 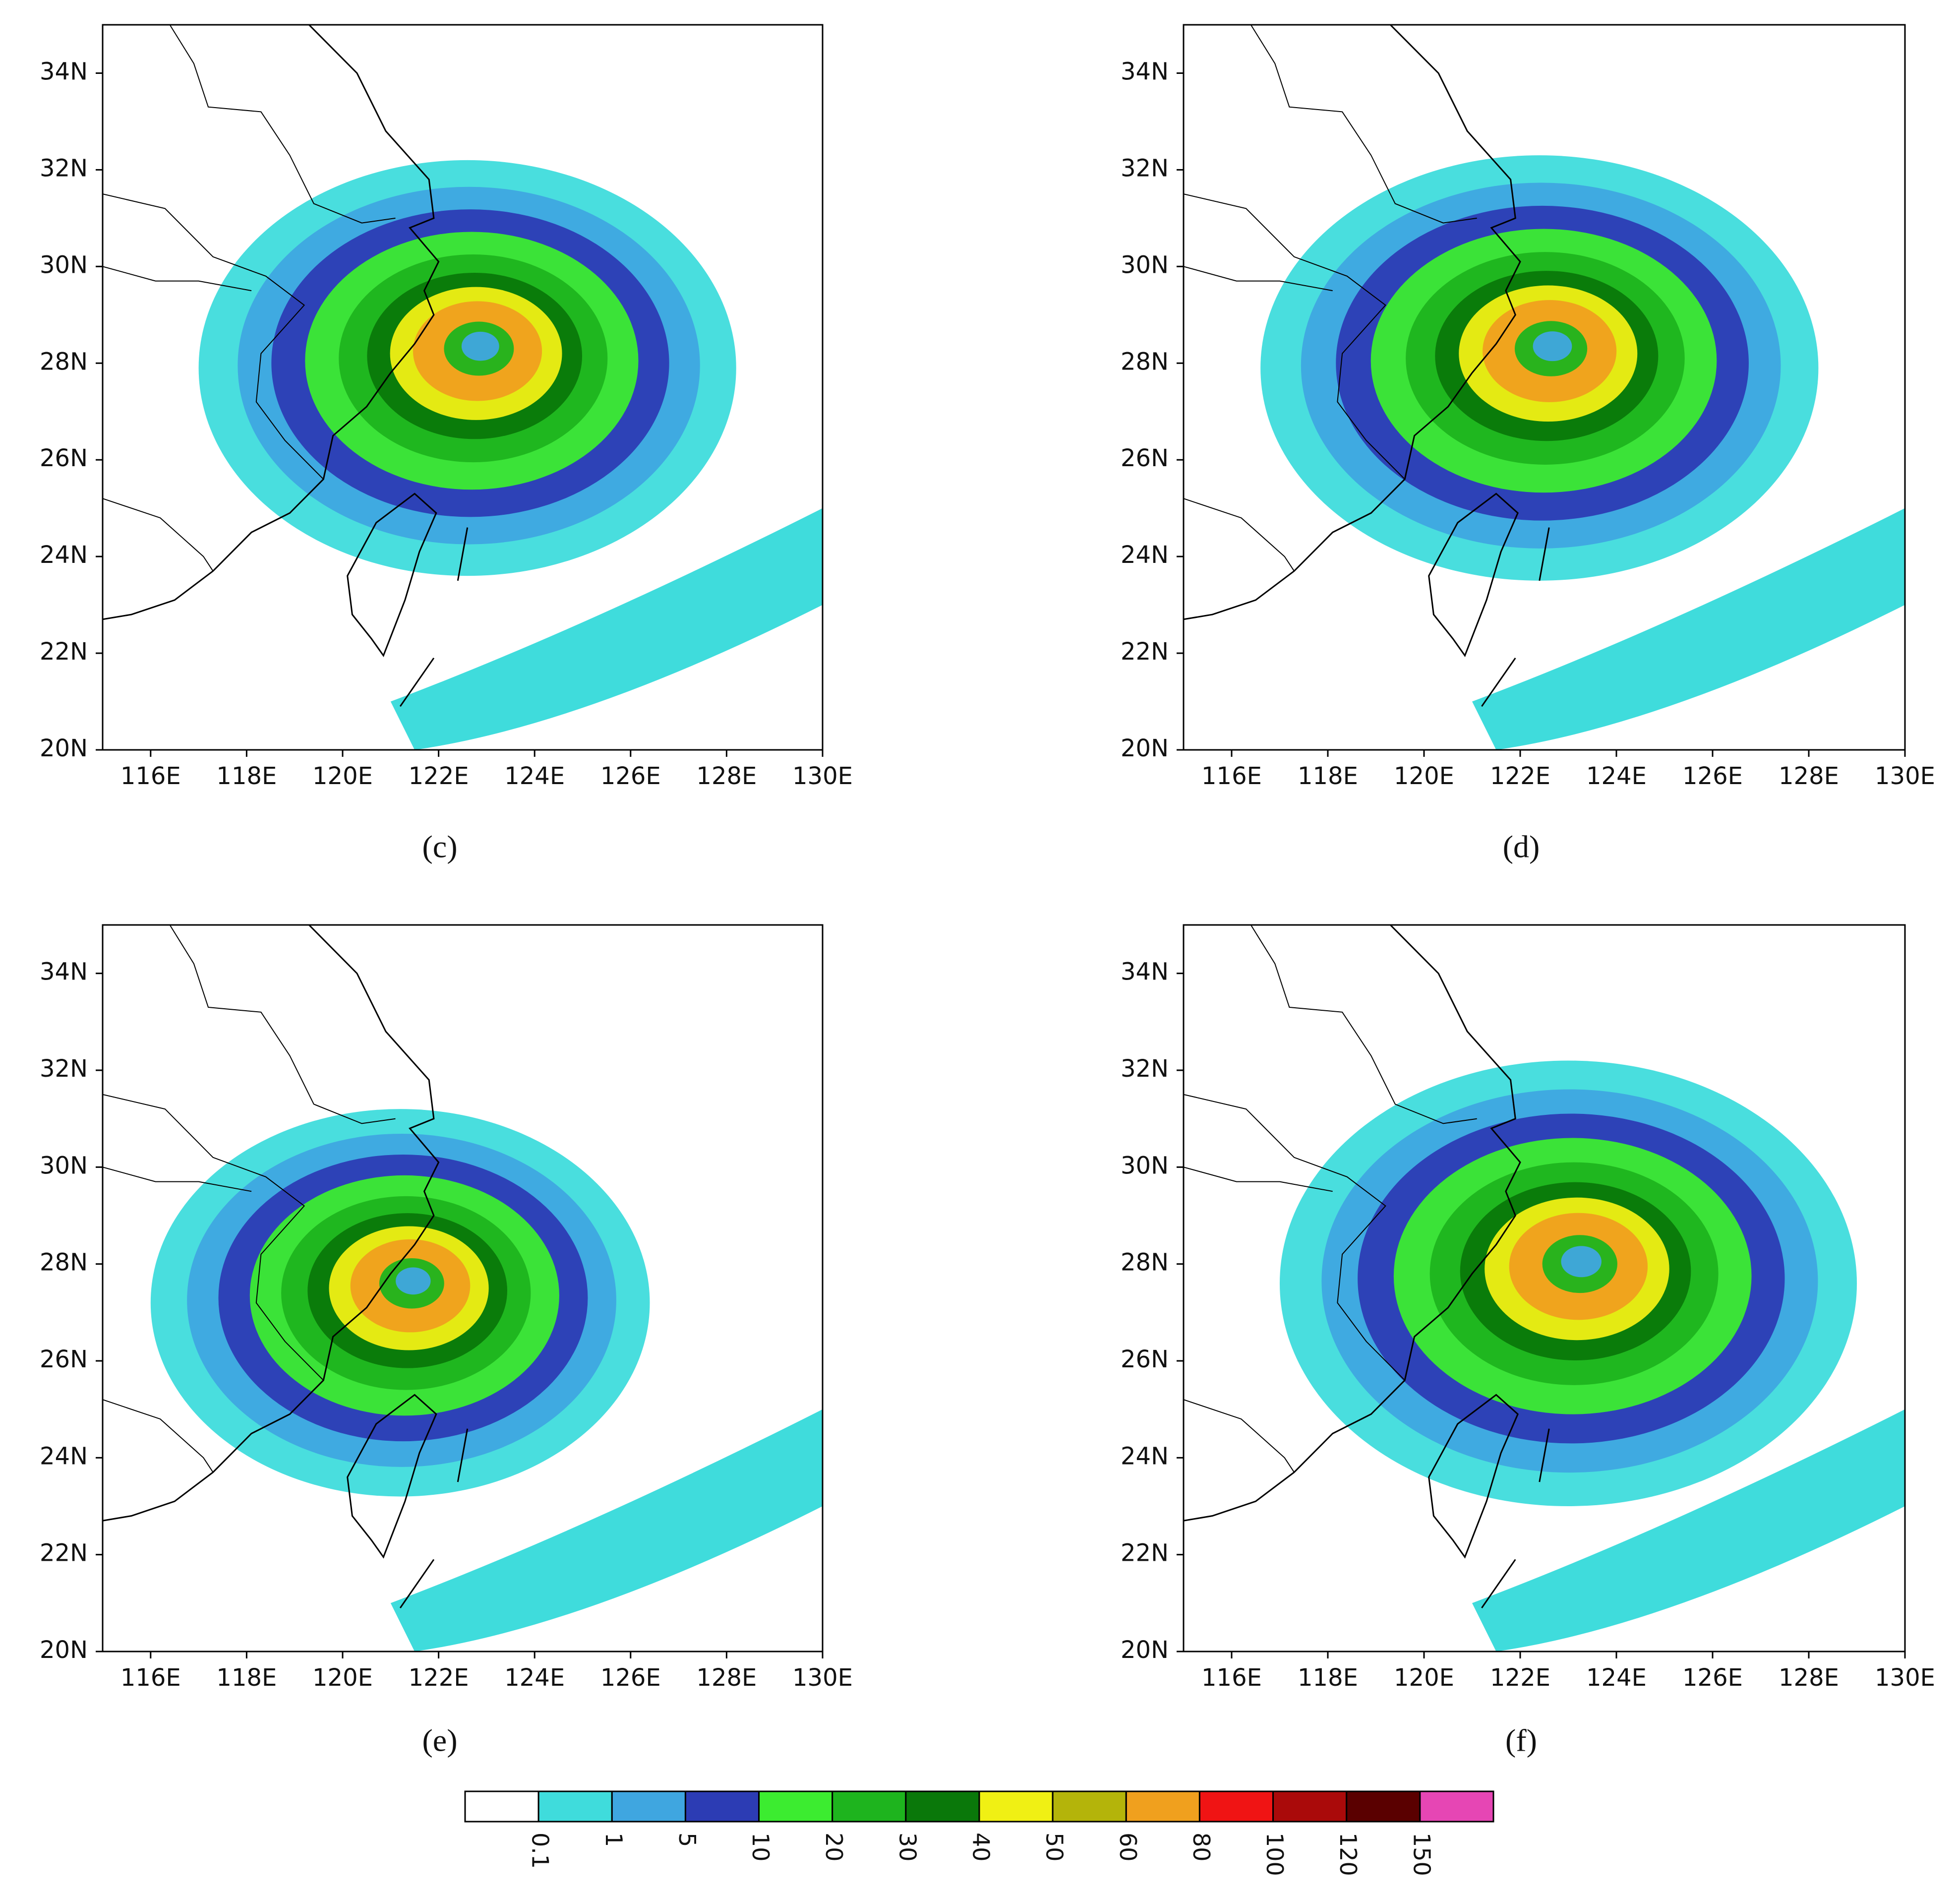 What do you see at coordinates (1054, 1848) in the screenshot?
I see `colorbar-label: 50` at bounding box center [1054, 1848].